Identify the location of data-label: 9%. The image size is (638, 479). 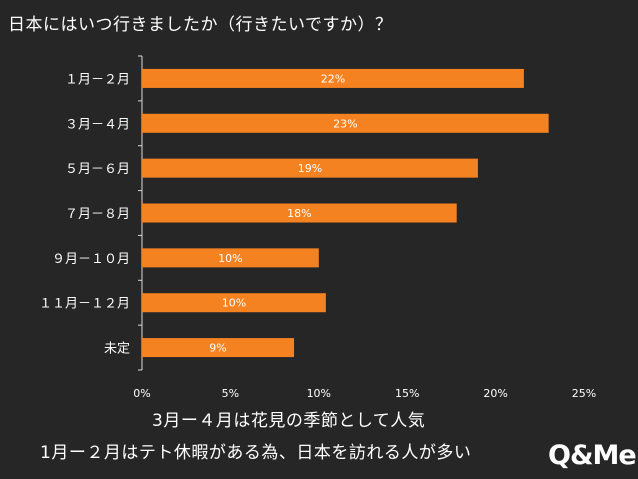
(217, 348).